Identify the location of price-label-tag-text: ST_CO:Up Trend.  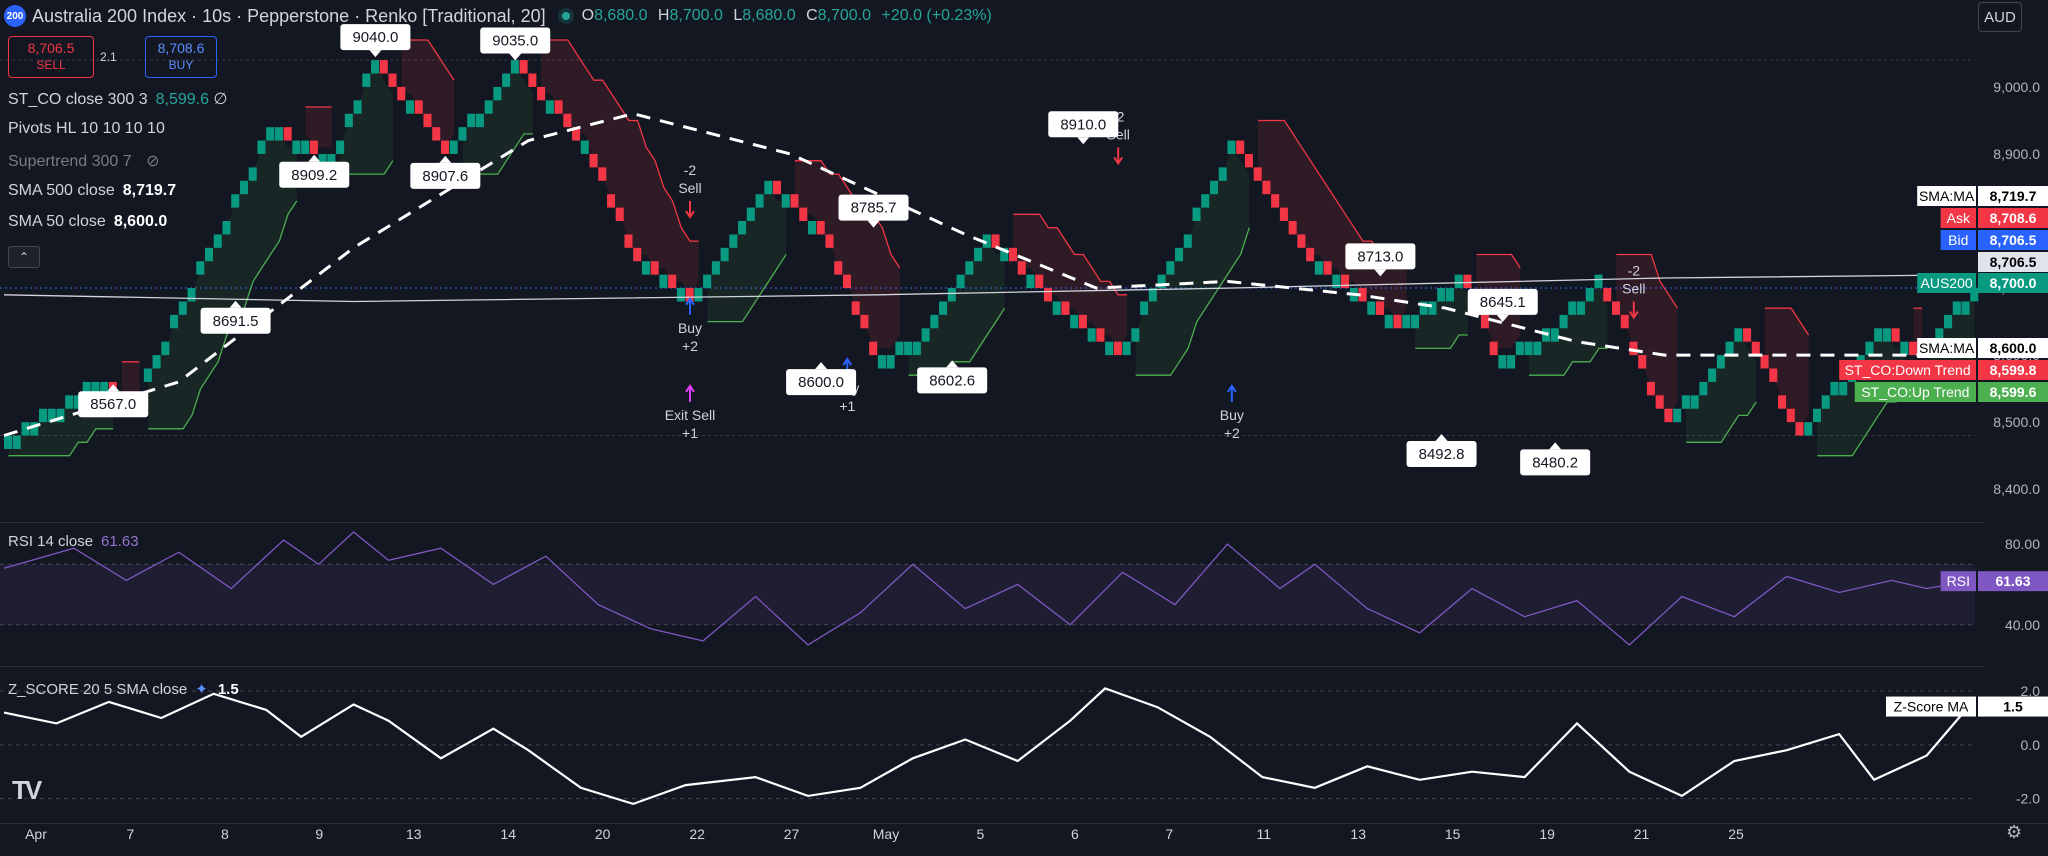
(1915, 392).